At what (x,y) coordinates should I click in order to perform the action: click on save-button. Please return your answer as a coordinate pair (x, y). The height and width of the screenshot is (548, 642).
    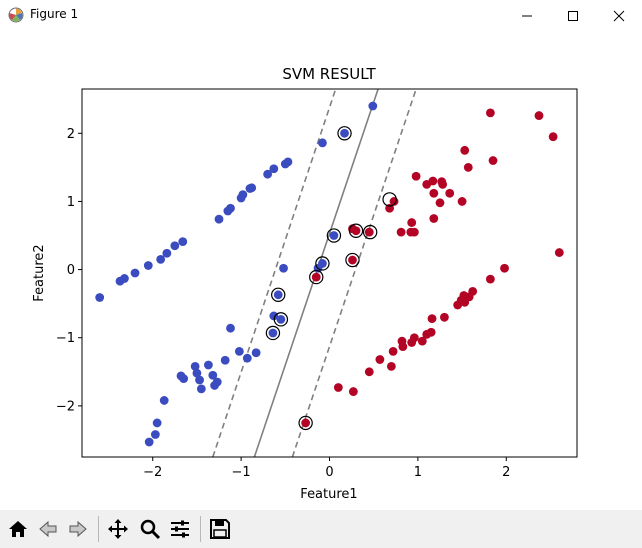
    Looking at the image, I should click on (220, 529).